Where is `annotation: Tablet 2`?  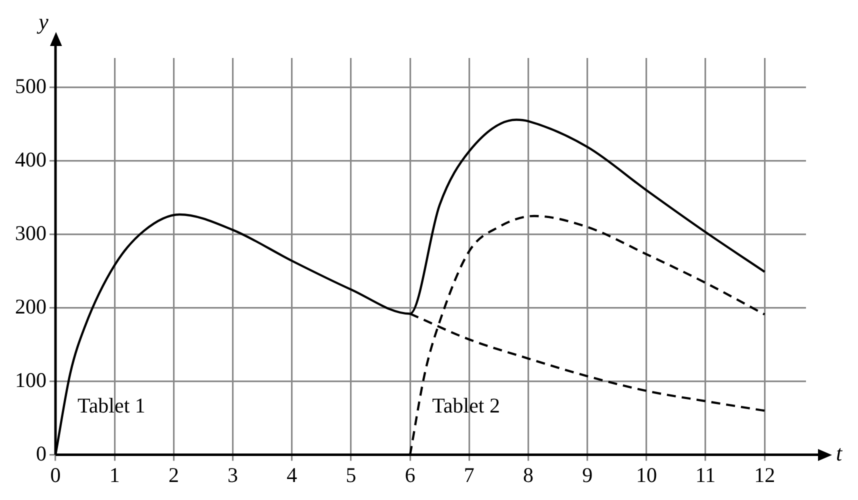 annotation: Tablet 2 is located at coordinates (466, 405).